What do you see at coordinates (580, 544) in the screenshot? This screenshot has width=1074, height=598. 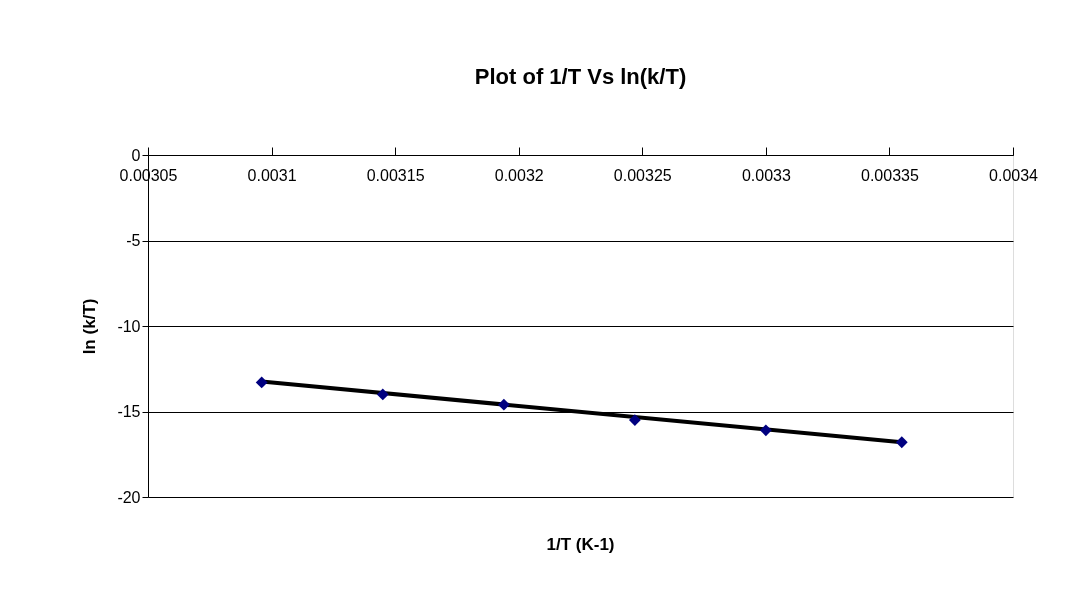 I see `x-axis-title: 1/T (K-1)` at bounding box center [580, 544].